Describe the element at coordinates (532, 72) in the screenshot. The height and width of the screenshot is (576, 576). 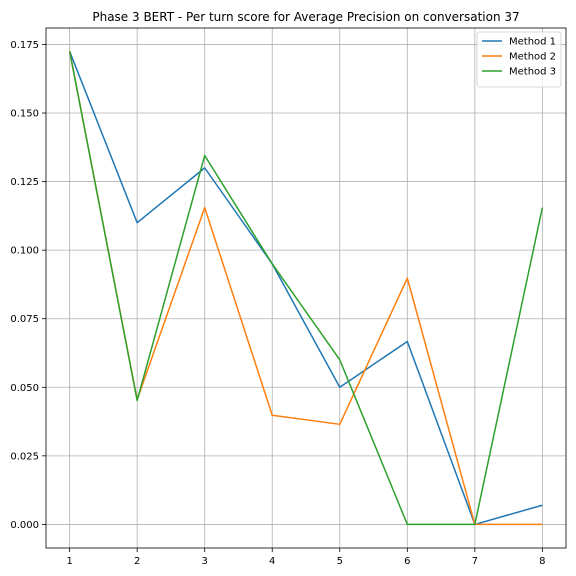
I see `legend-label: Method 3` at that location.